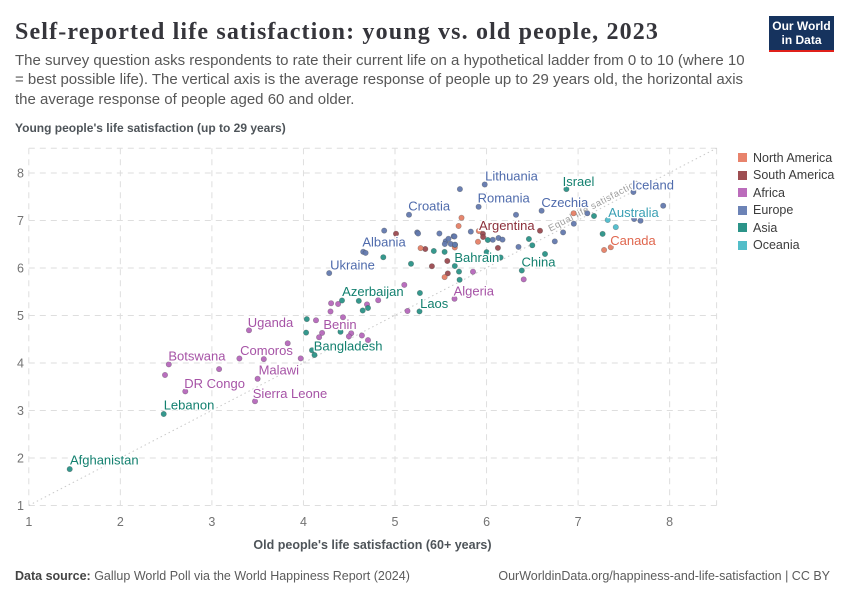 The height and width of the screenshot is (600, 850). Describe the element at coordinates (339, 324) in the screenshot. I see `svg-text: Benin` at that location.